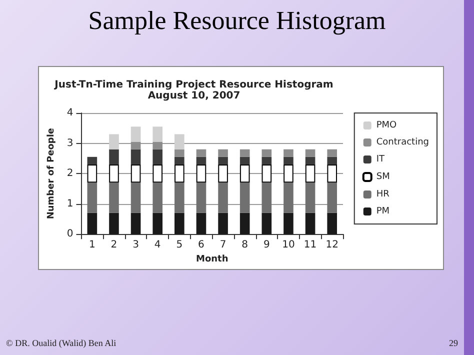 This screenshot has width=474, height=355. Describe the element at coordinates (194, 85) in the screenshot. I see `chart-subtitle: Just-Tn-Time Training Project Resource Histogram` at that location.